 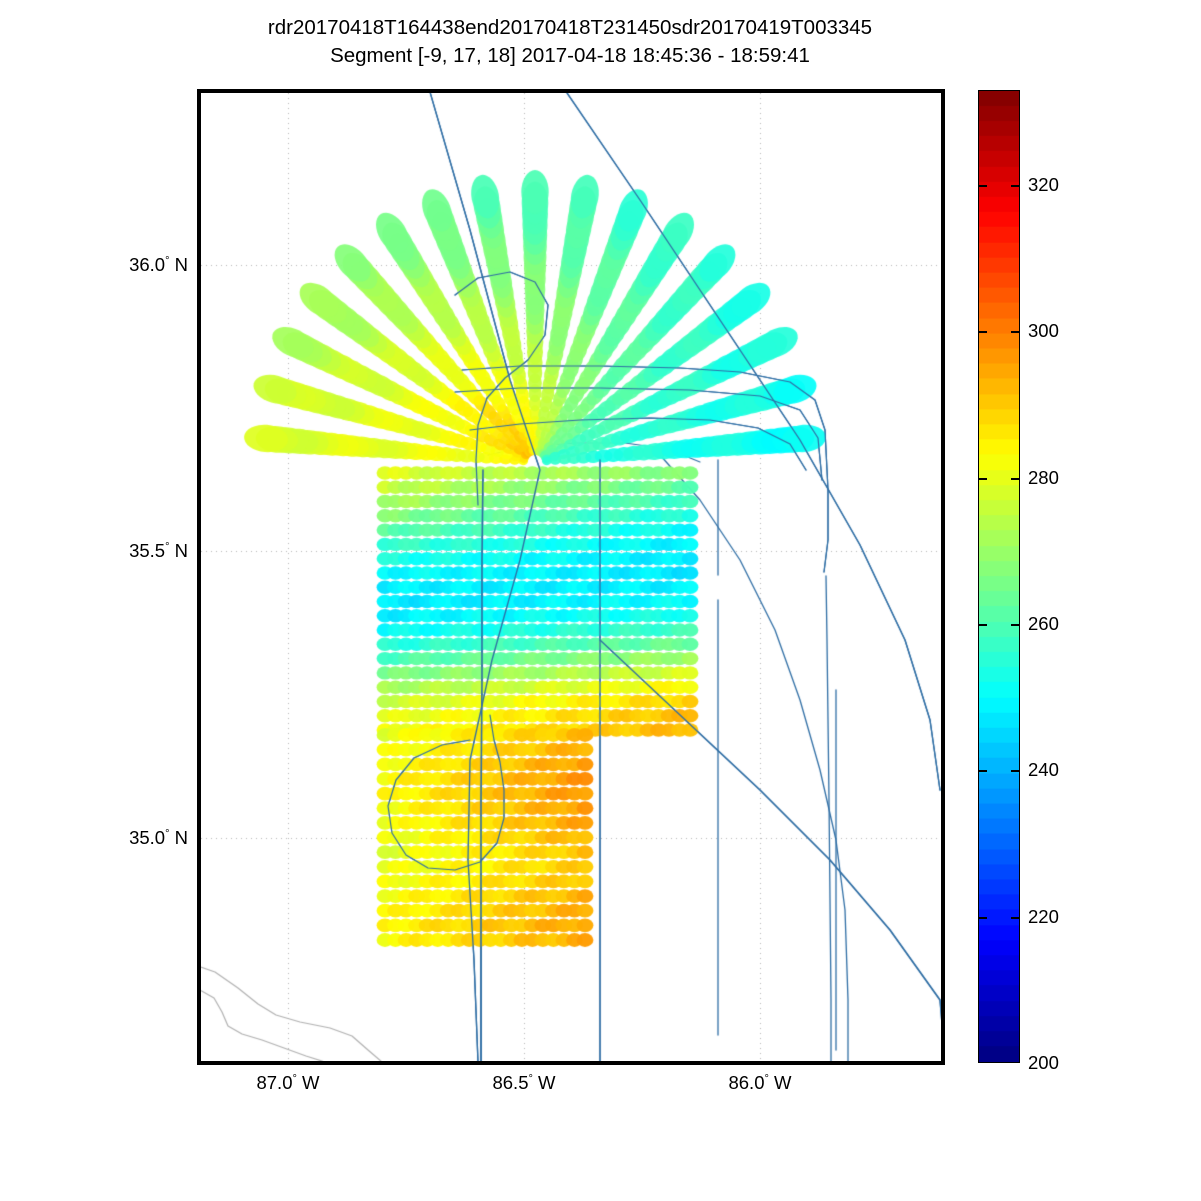 What do you see at coordinates (147, 264) in the screenshot?
I see `y-tick-value: 36.0` at bounding box center [147, 264].